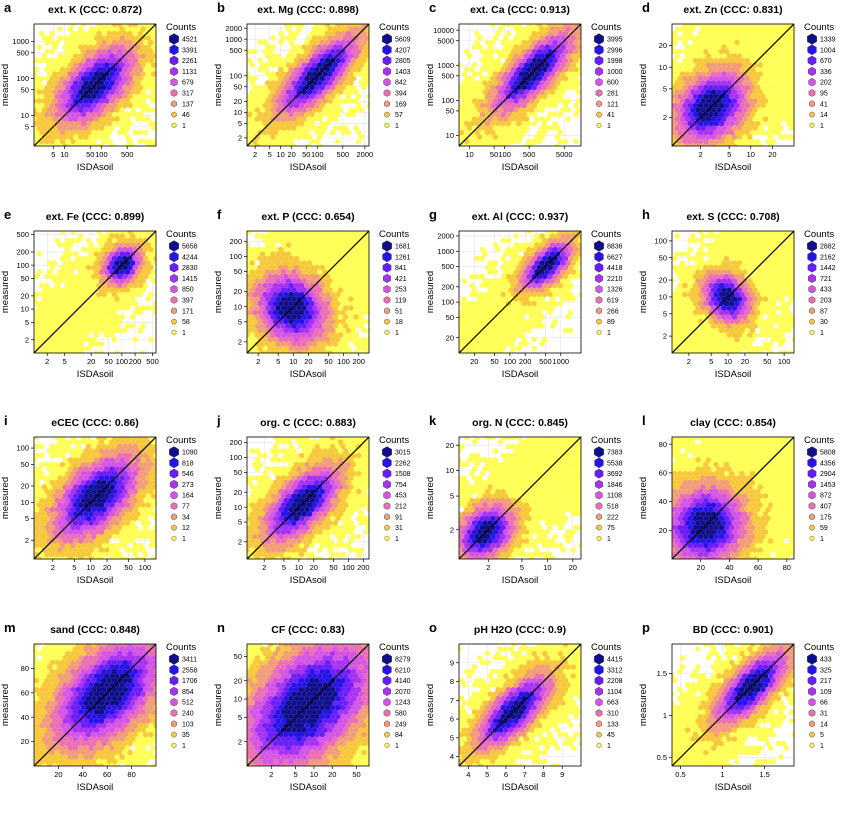  Describe the element at coordinates (240, 123) in the screenshot. I see `y-tick-label: 5` at that location.